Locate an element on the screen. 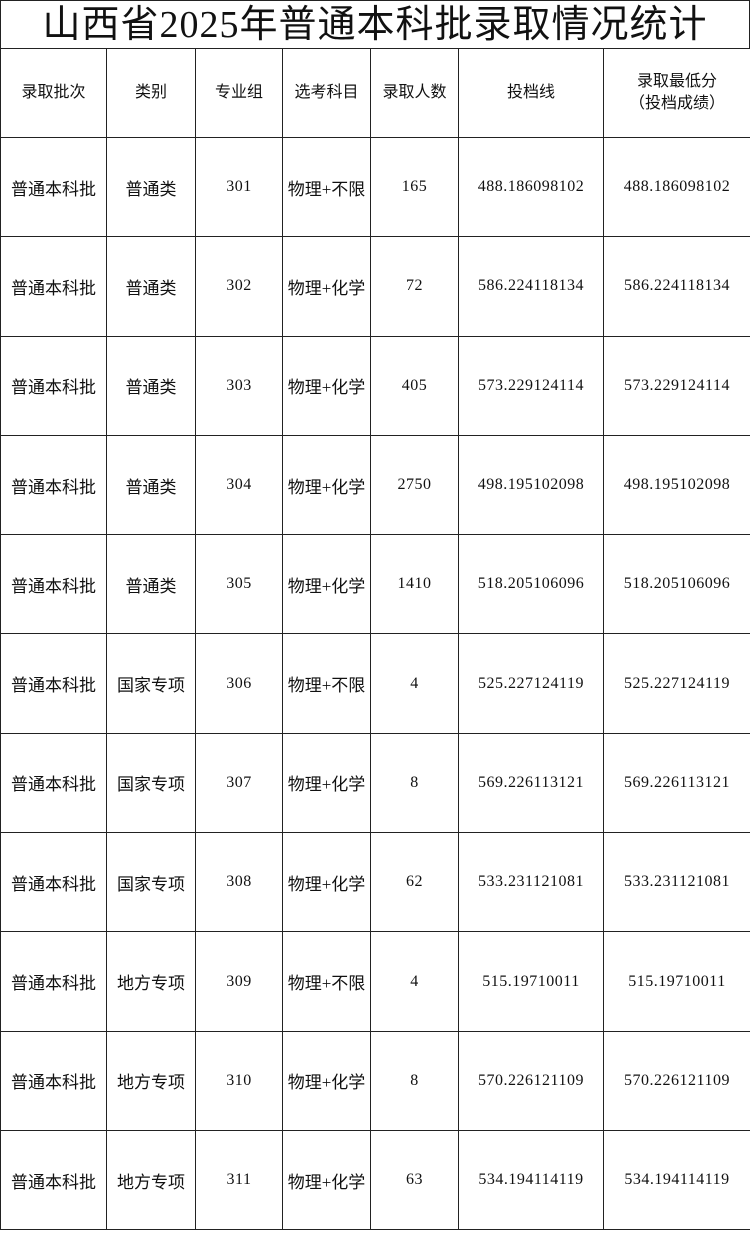  cell-min-score: 569.226113121 is located at coordinates (676, 783).